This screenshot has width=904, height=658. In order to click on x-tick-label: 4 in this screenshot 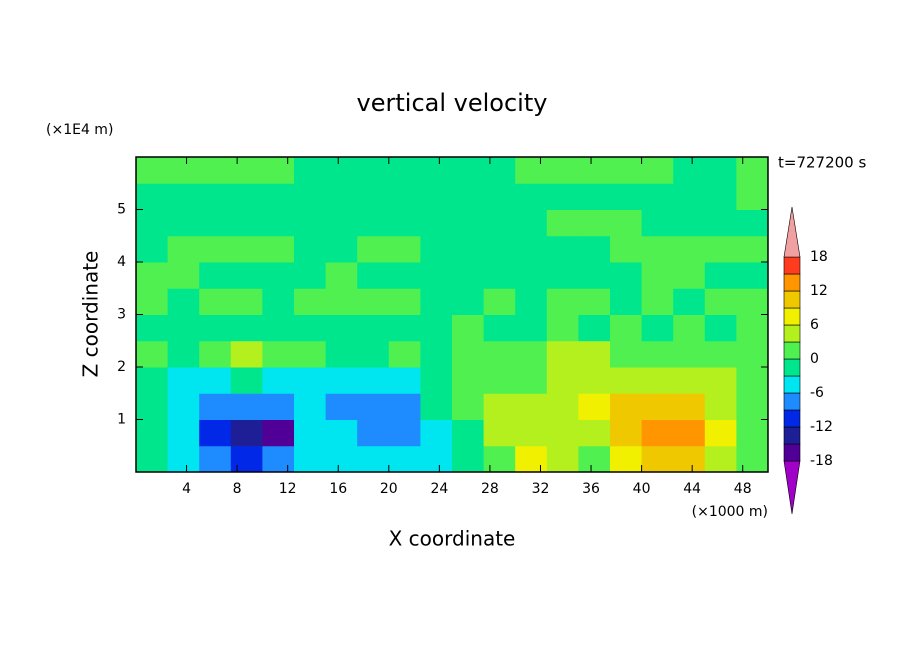, I will do `click(186, 489)`.